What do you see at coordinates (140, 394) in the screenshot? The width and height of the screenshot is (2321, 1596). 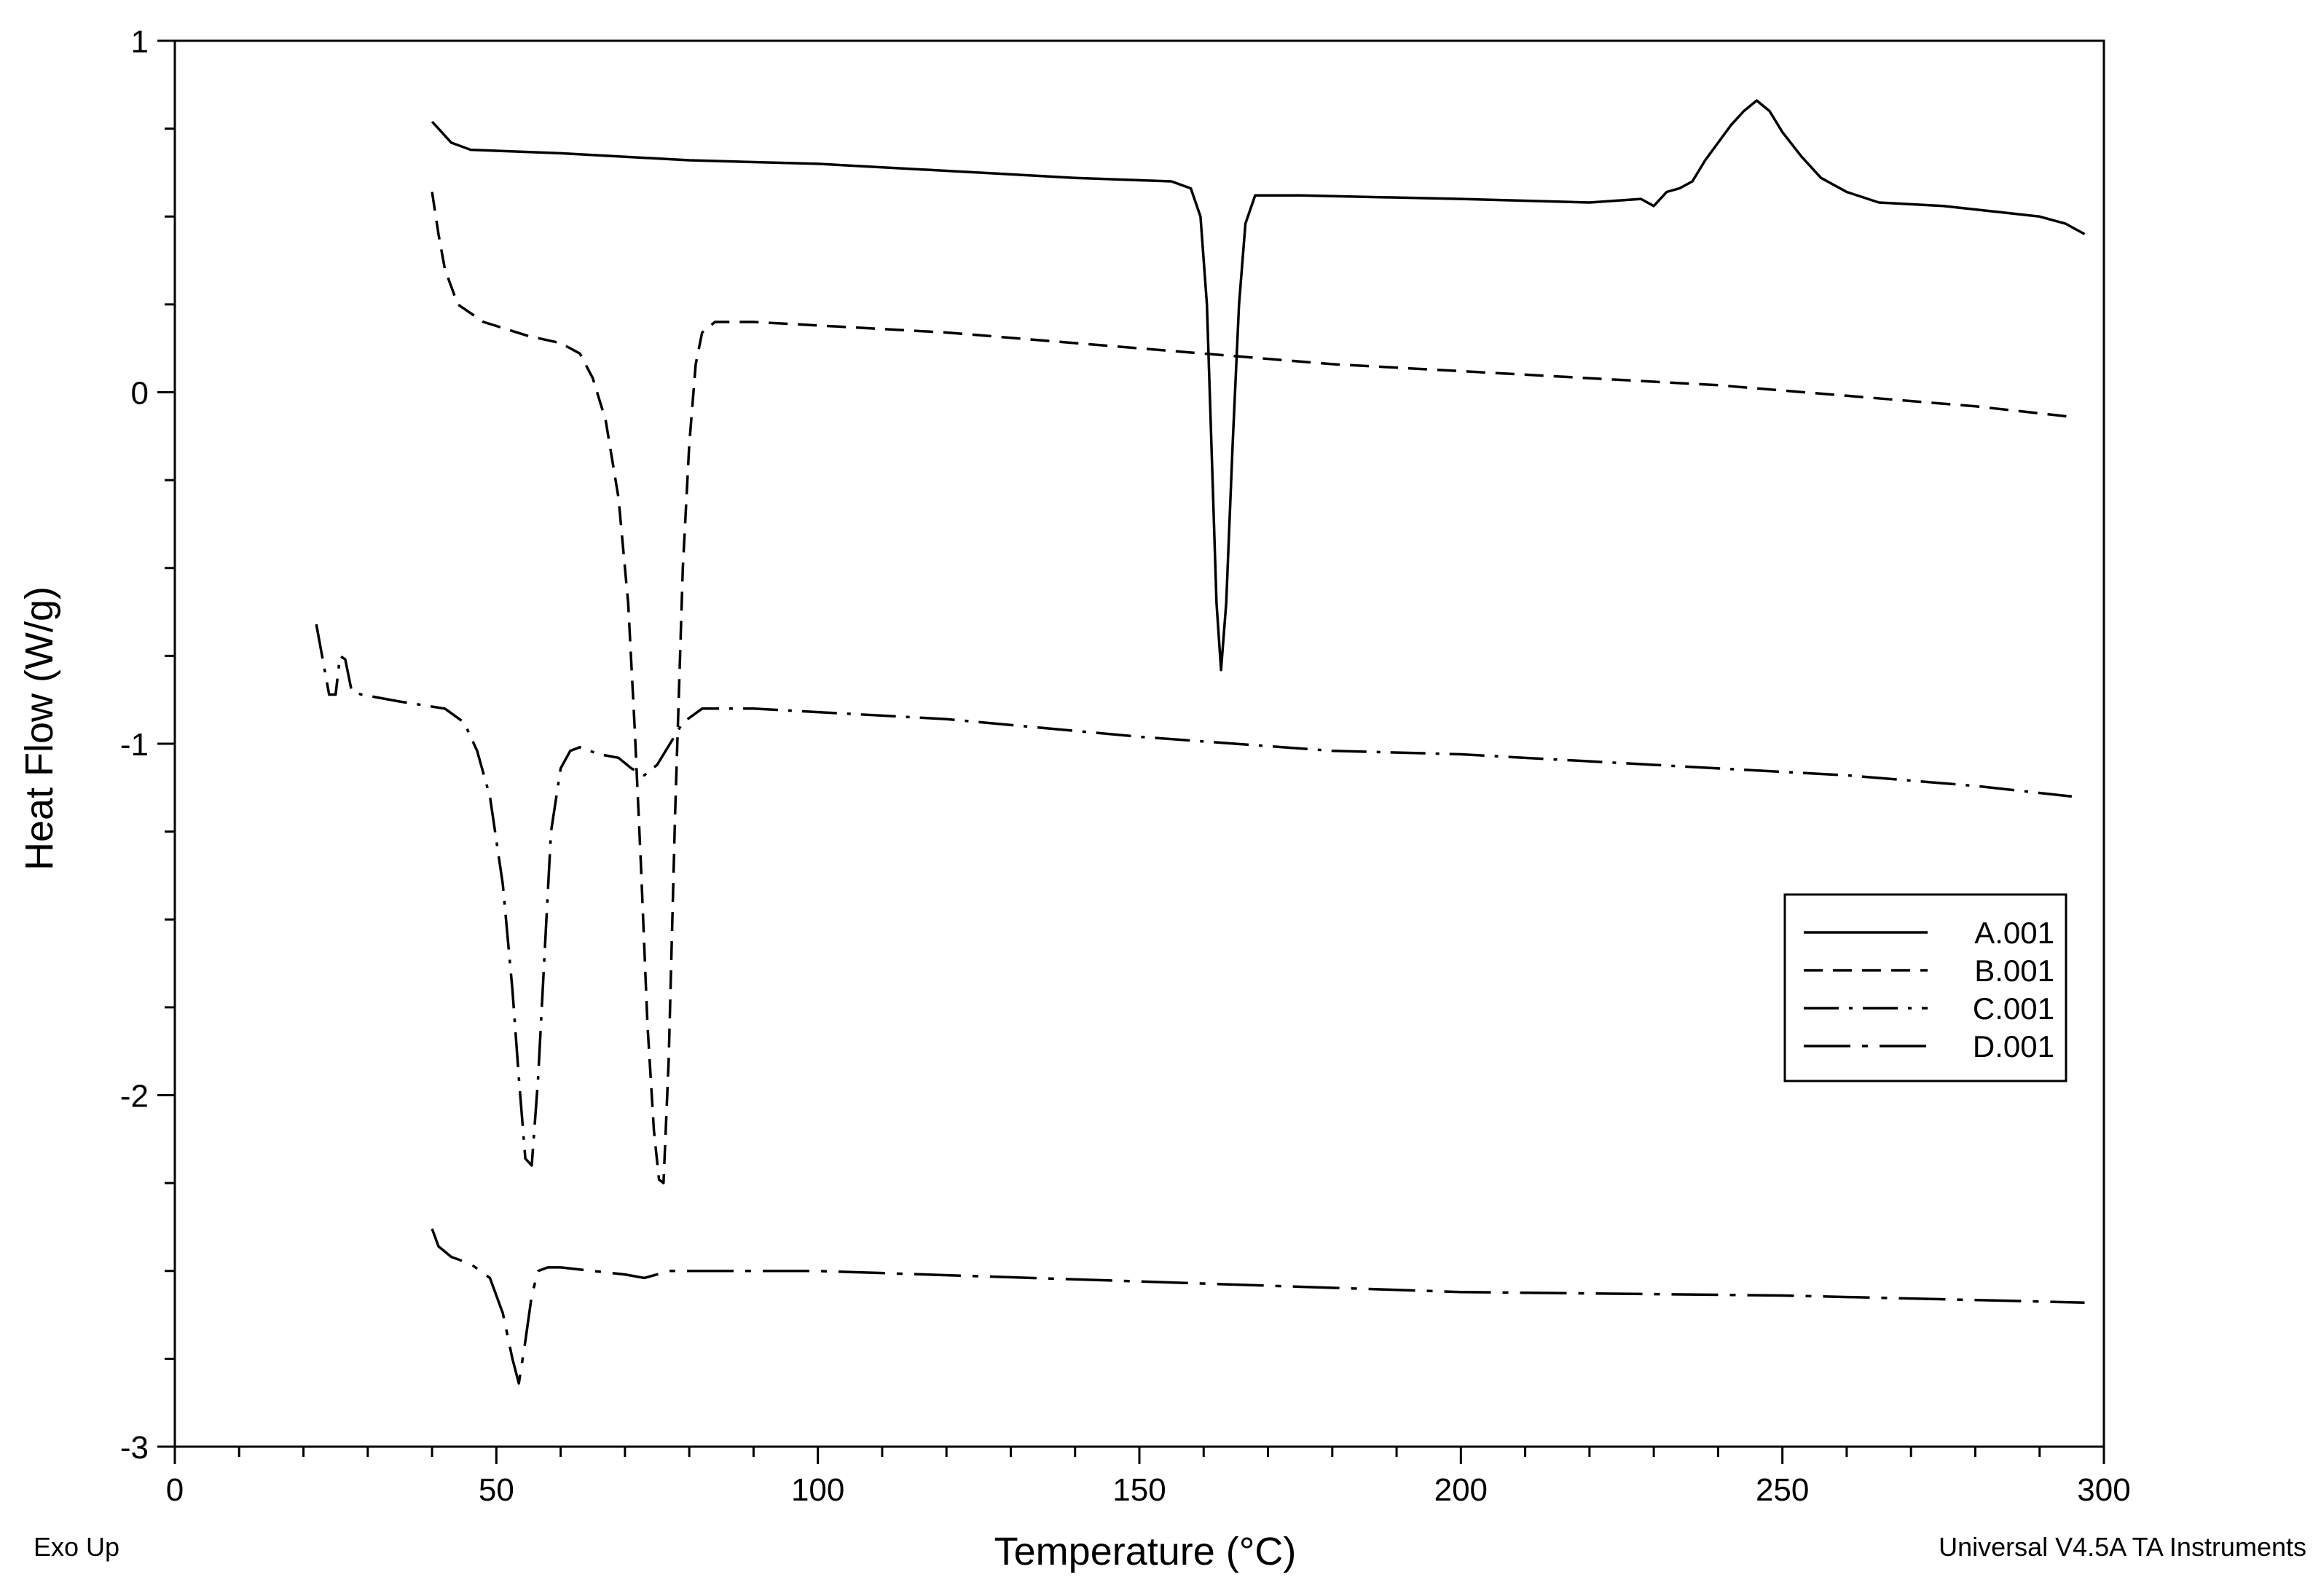 I see `y-tick-label: 0` at bounding box center [140, 394].